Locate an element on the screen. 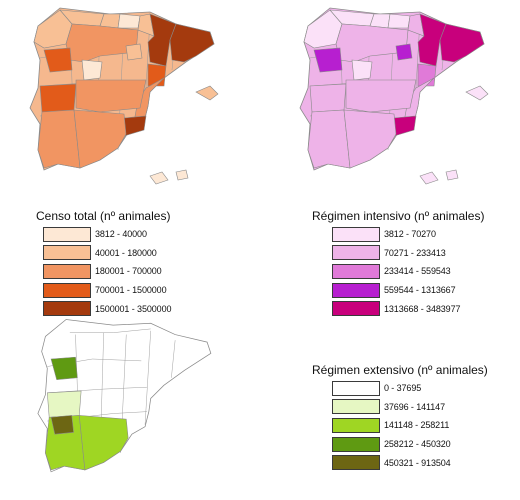 The width and height of the screenshot is (520, 500). legend-range-label: 700001 - 1500000 is located at coordinates (131, 290).